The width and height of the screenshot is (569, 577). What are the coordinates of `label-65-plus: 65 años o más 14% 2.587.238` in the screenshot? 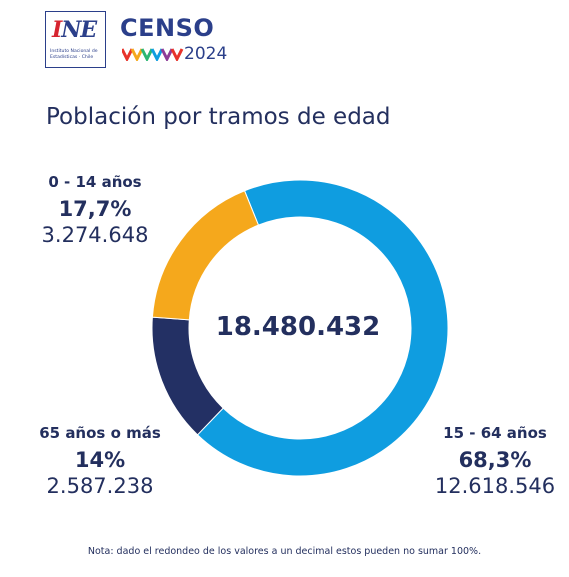 It's located at (100, 461).